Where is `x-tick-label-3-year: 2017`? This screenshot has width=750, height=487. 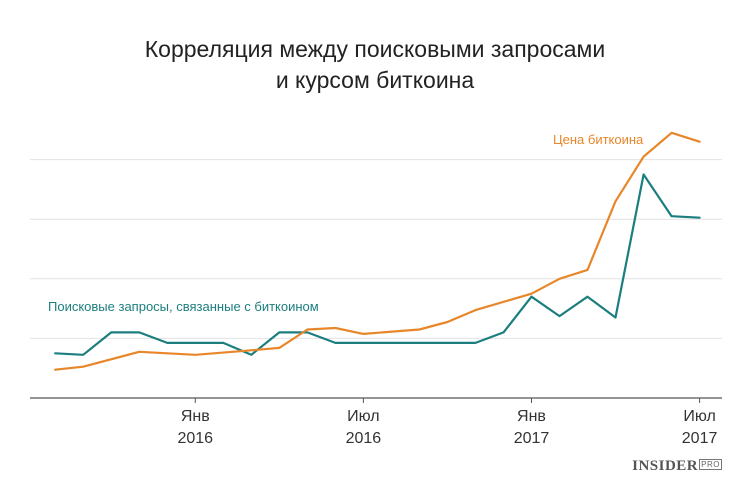 x-tick-label-3-year: 2017 is located at coordinates (700, 438).